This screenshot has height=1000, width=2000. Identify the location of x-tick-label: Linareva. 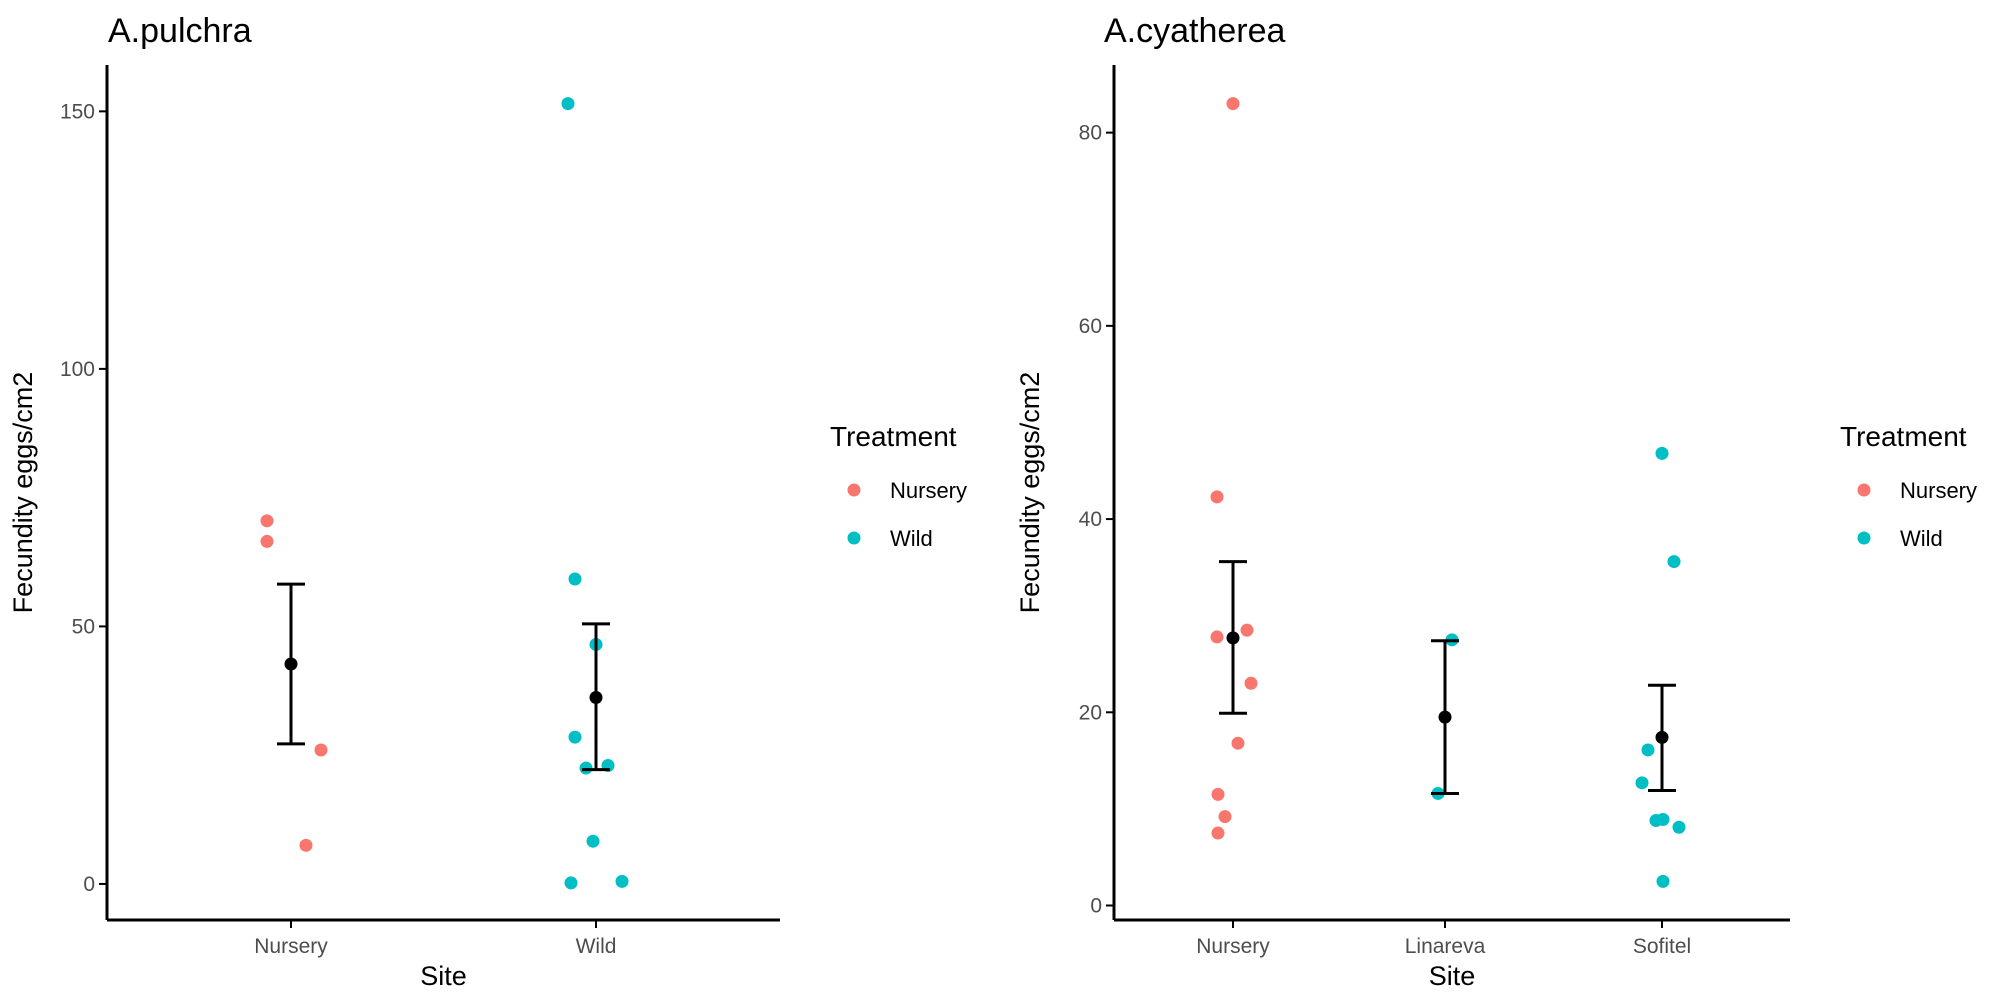
(1445, 946).